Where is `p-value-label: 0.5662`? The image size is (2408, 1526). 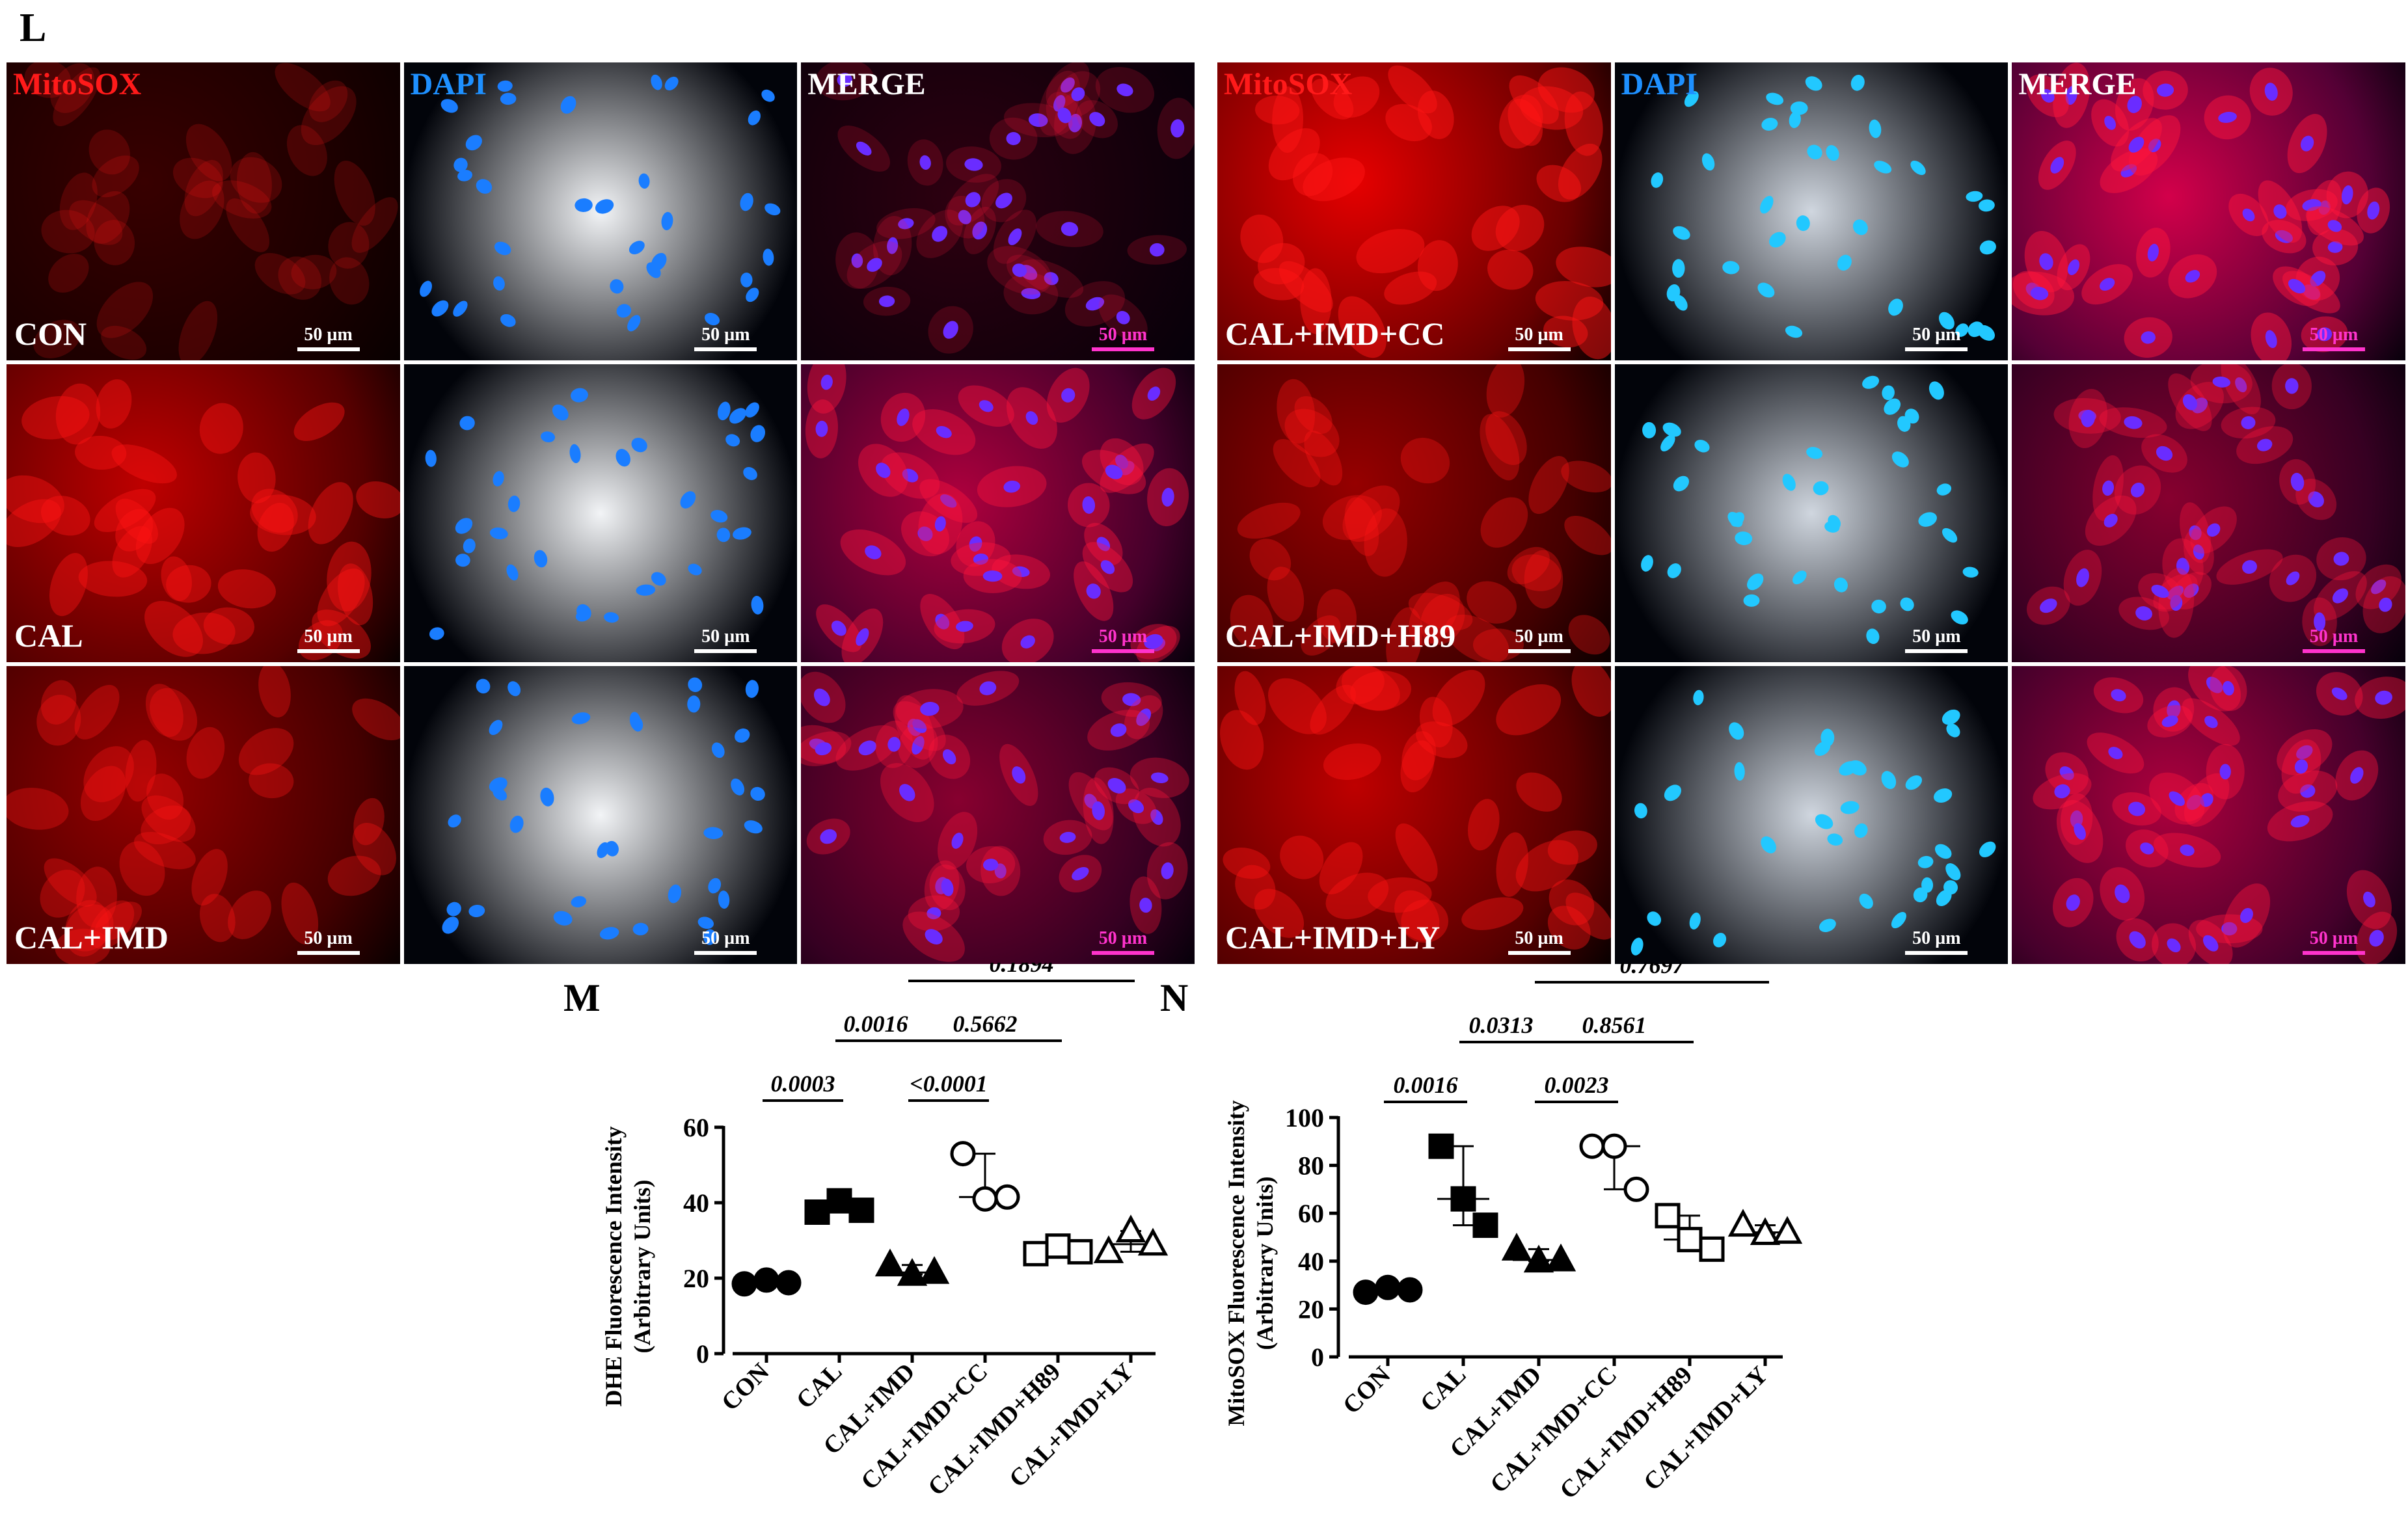
p-value-label: 0.5662 is located at coordinates (985, 1024).